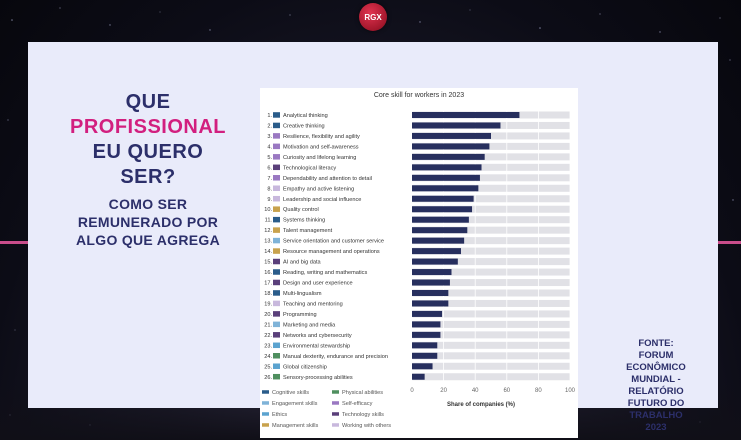 This screenshot has height=440, width=741. I want to click on category-label: Networks and cybersecurity, so click(317, 336).